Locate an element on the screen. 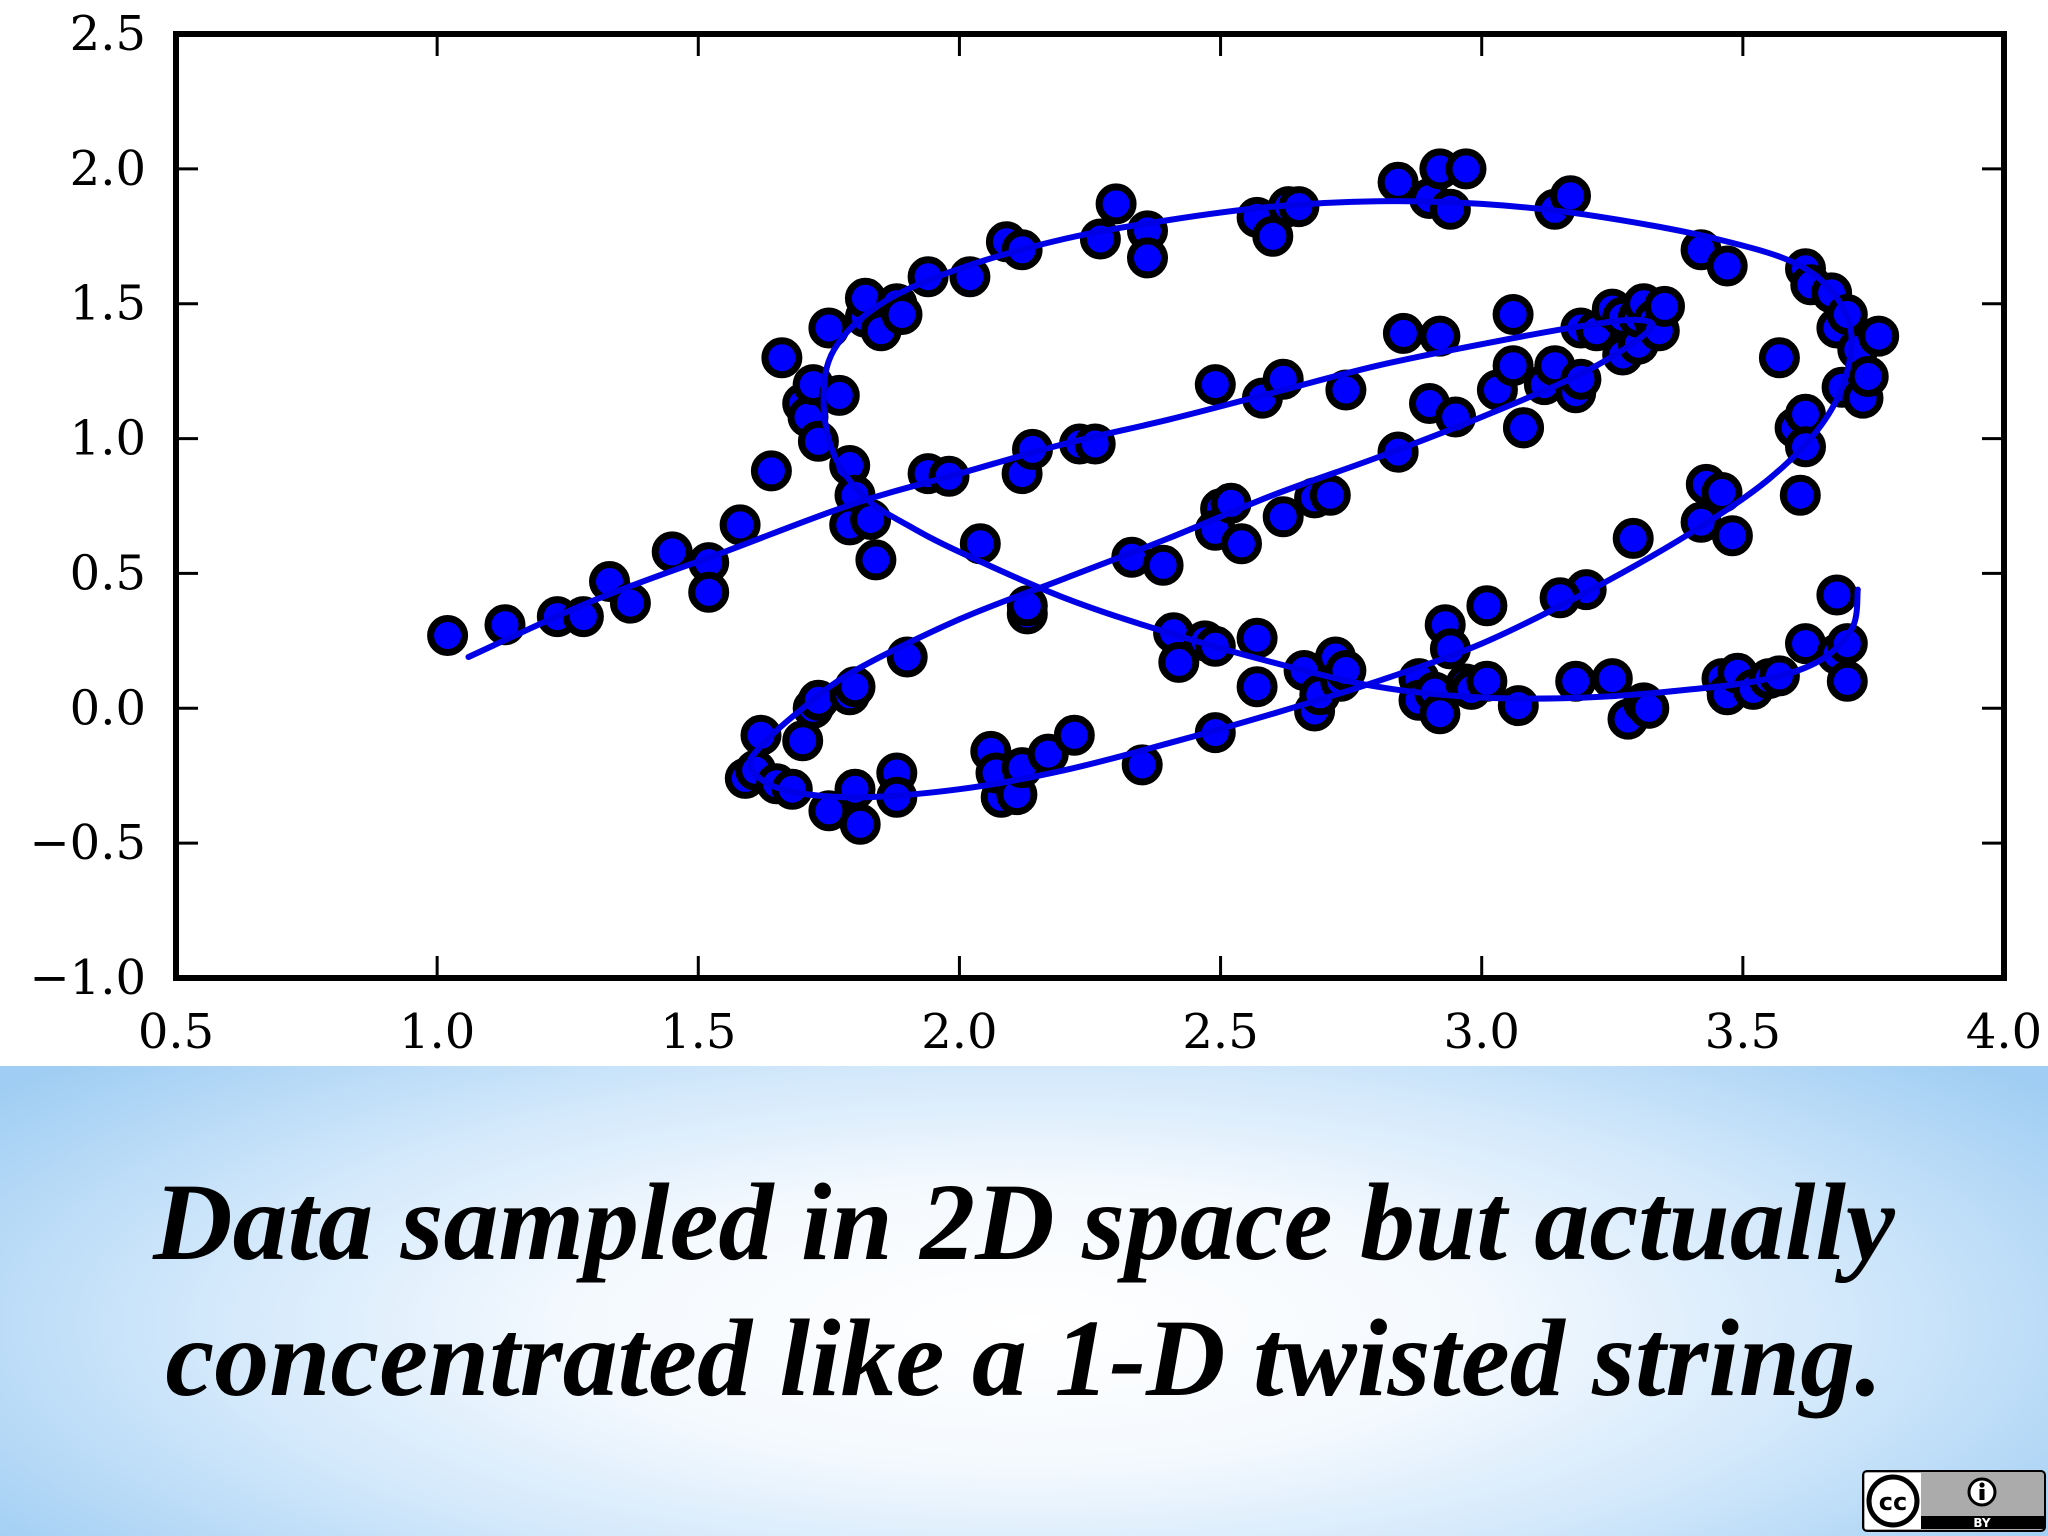 The width and height of the screenshot is (2048, 1536). x-tick-label: 4.0 is located at coordinates (2004, 1032).